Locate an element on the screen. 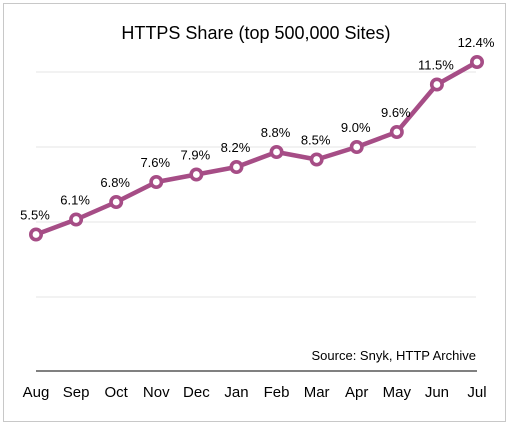 This screenshot has width=511, height=428. x-tick-label: Jul is located at coordinates (476, 392).